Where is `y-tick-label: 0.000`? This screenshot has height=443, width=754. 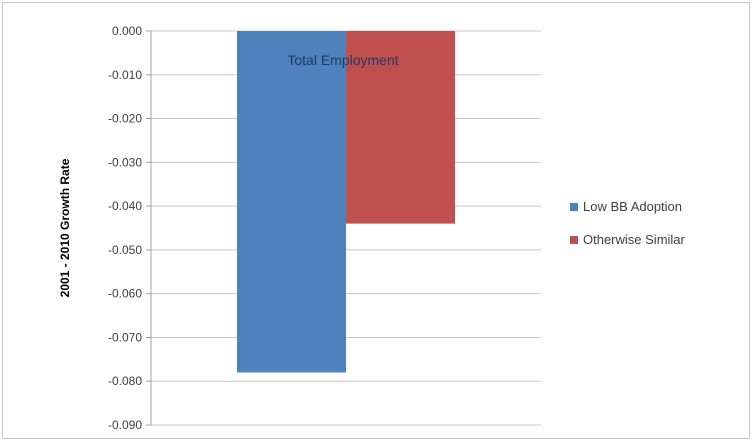 y-tick-label: 0.000 is located at coordinates (127, 31).